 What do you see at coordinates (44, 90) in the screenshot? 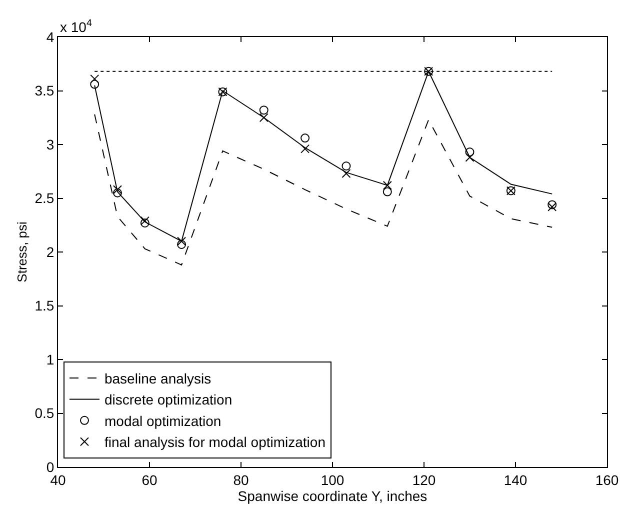
I see `y-tick-label: 3.5` at bounding box center [44, 90].